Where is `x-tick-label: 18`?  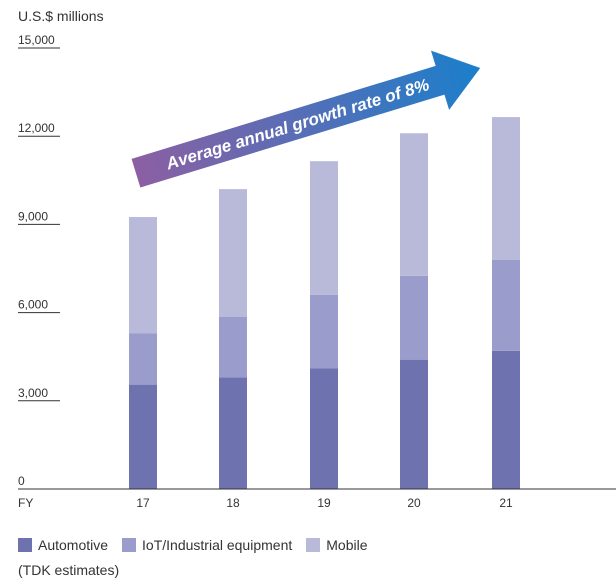 x-tick-label: 18 is located at coordinates (233, 503).